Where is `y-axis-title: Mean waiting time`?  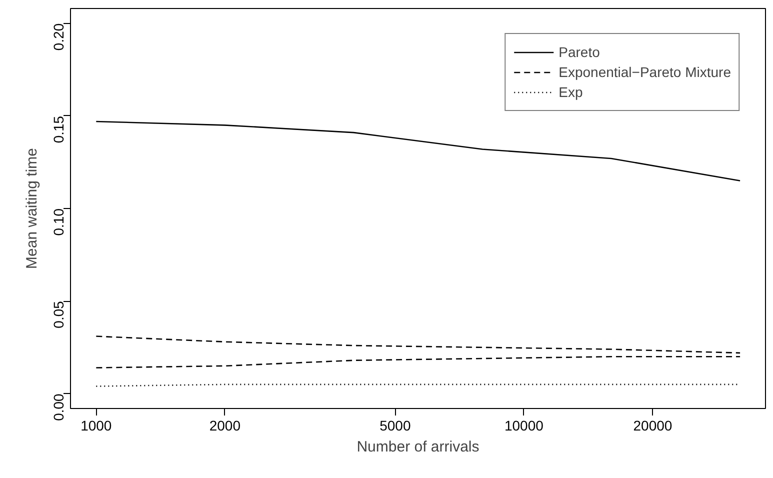
y-axis-title: Mean waiting time is located at coordinates (32, 208).